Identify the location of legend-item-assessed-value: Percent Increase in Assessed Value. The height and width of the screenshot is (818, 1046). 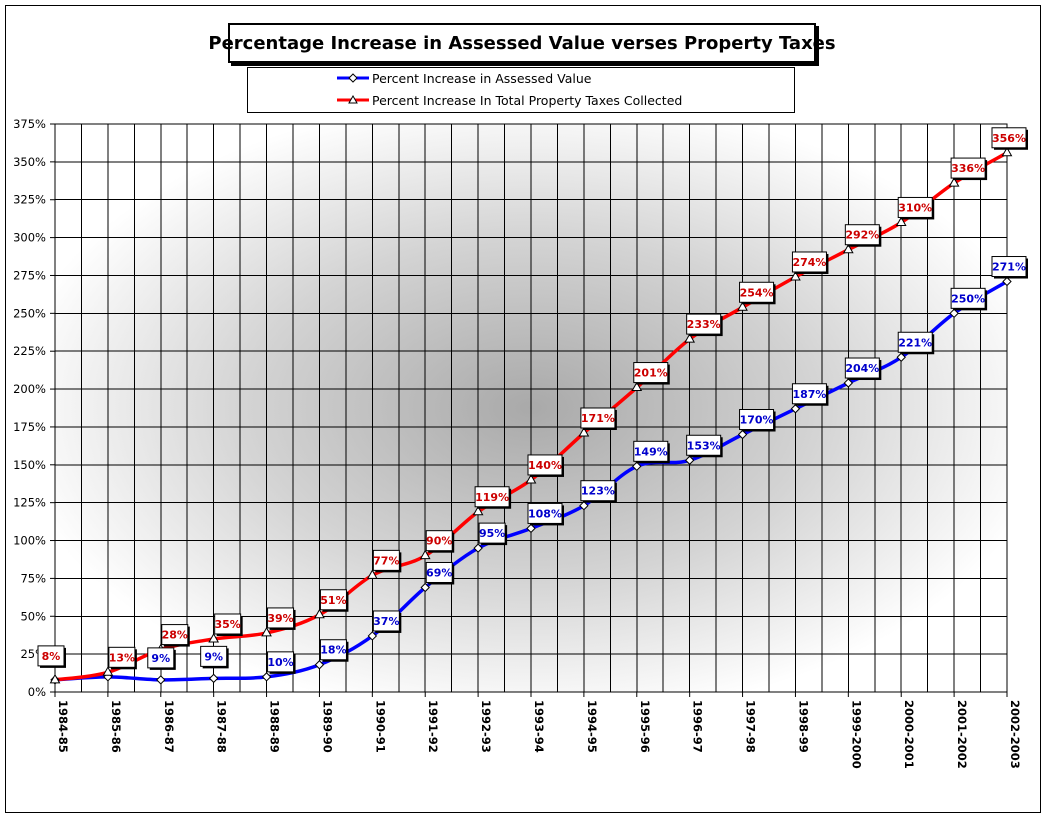
(463, 78).